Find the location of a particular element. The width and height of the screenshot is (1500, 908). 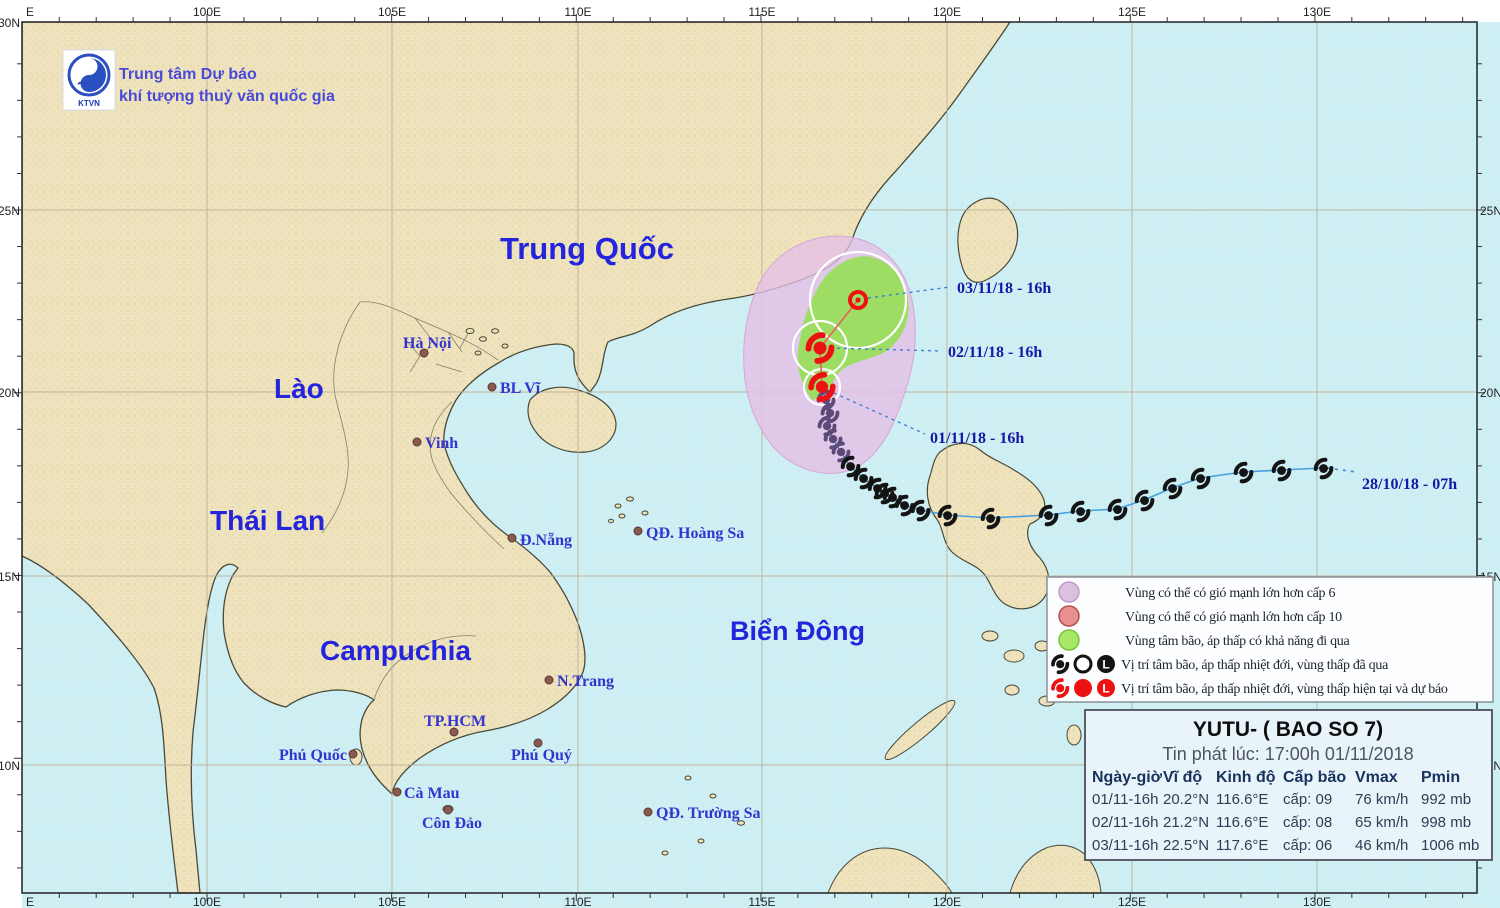

legend-item-cap6: Vùng có thể có gió mạnh lớn hơn cấp 6 is located at coordinates (1230, 593).